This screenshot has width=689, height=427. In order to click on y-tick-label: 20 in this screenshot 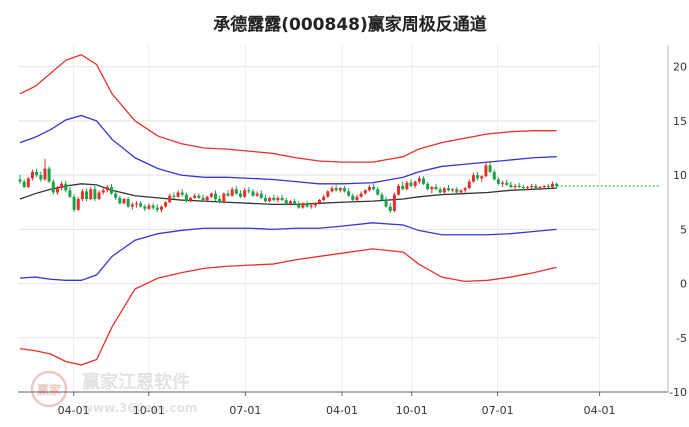, I will do `click(680, 67)`.